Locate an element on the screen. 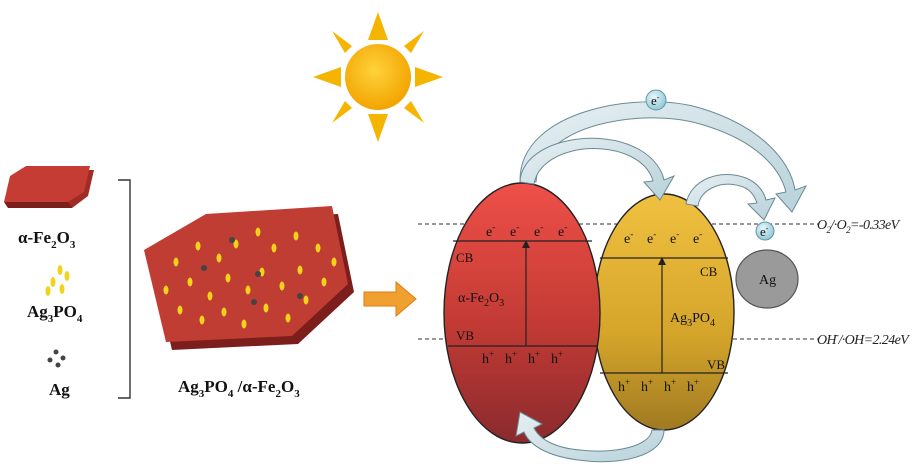 The image size is (919, 468). right-arrow-icon is located at coordinates (390, 299).